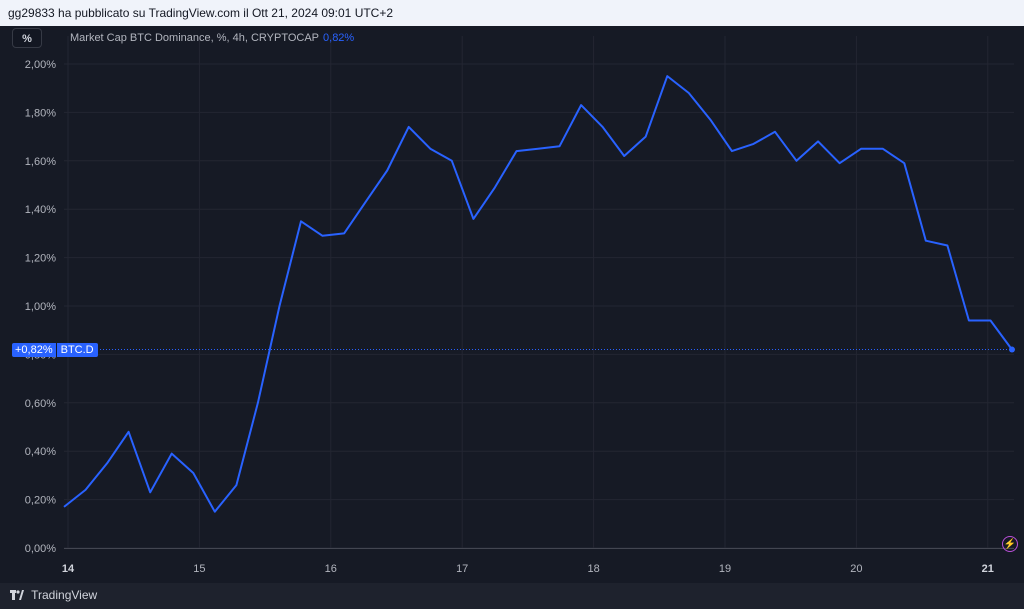 This screenshot has height=609, width=1024. What do you see at coordinates (40, 501) in the screenshot?
I see `y-tick-label: 0,20%` at bounding box center [40, 501].